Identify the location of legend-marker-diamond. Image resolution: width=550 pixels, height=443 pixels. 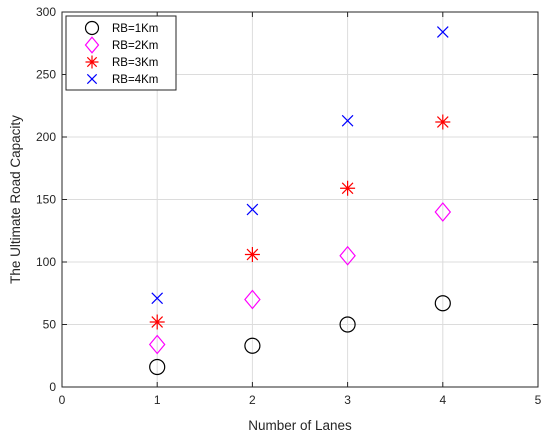
(92, 45).